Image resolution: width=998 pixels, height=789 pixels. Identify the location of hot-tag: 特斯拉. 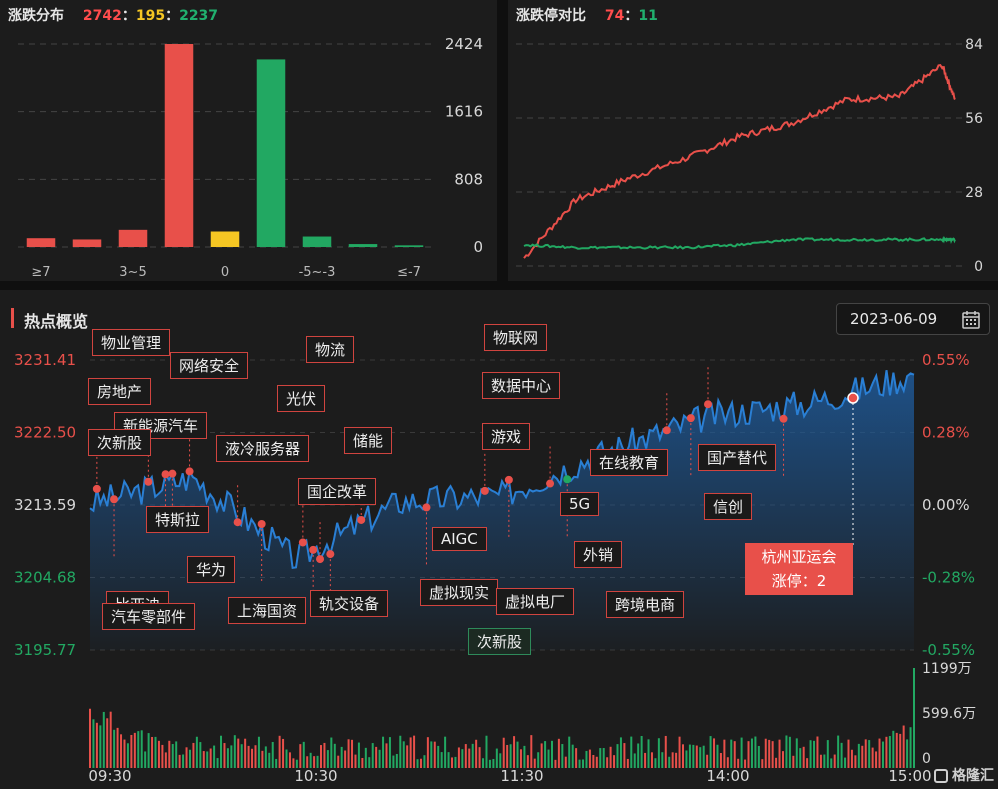
(178, 519).